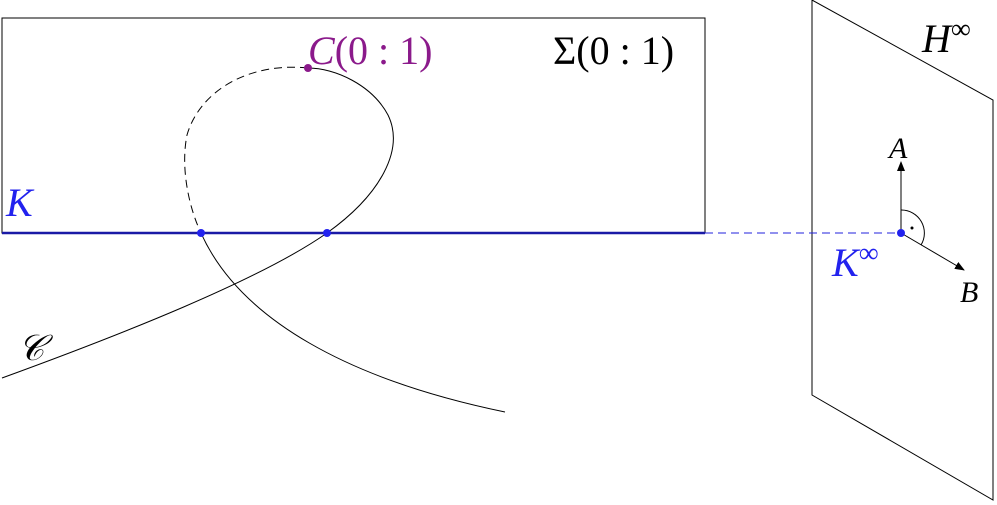 The width and height of the screenshot is (997, 505). I want to click on vector-b-label: B, so click(969, 292).